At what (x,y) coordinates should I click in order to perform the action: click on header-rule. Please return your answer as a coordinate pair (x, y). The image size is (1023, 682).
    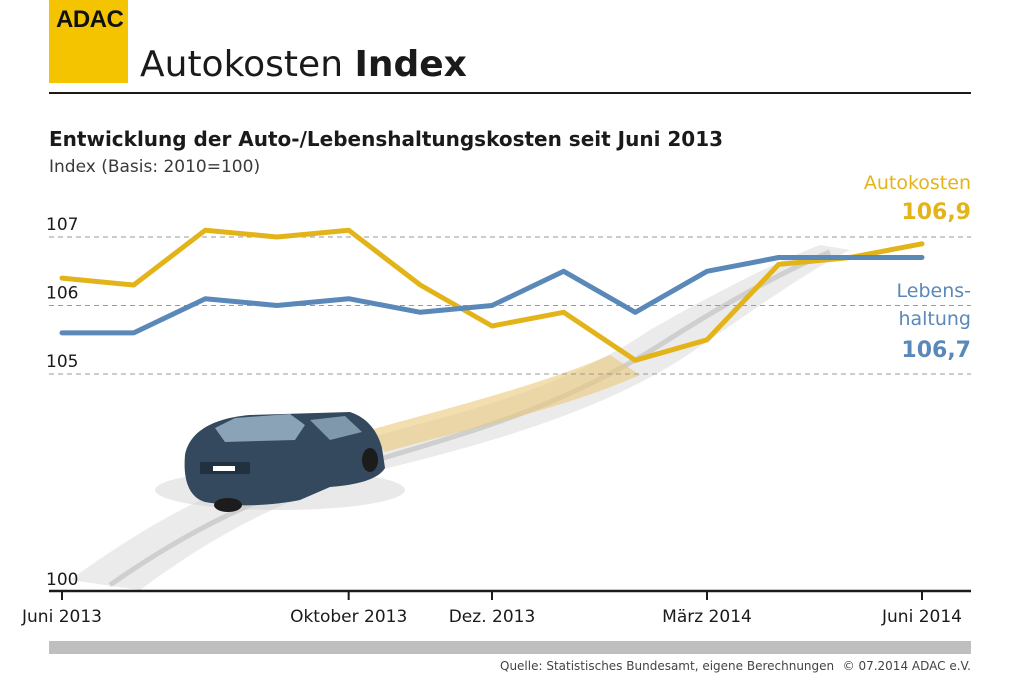
    Looking at the image, I should click on (510, 93).